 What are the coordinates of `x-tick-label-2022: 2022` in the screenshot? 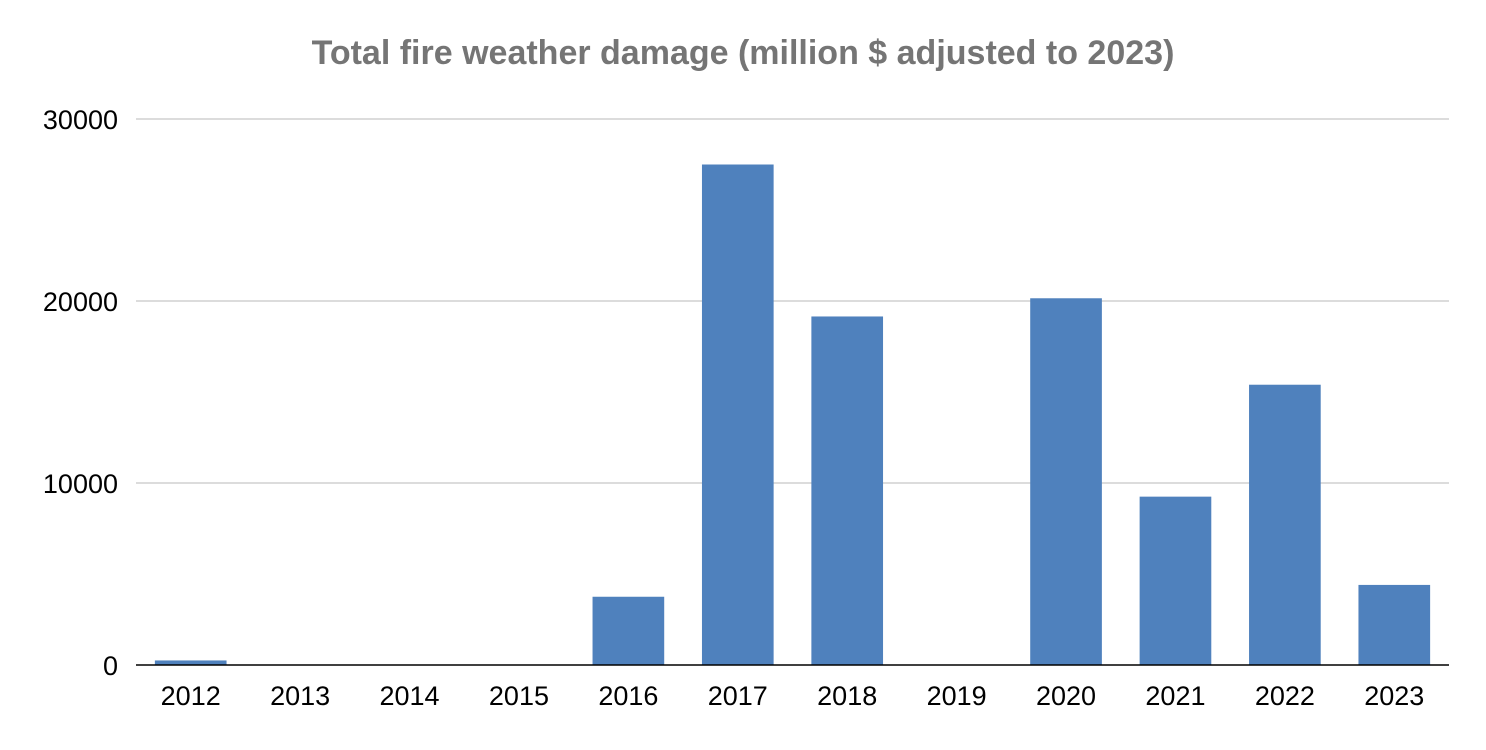 It's located at (1285, 696).